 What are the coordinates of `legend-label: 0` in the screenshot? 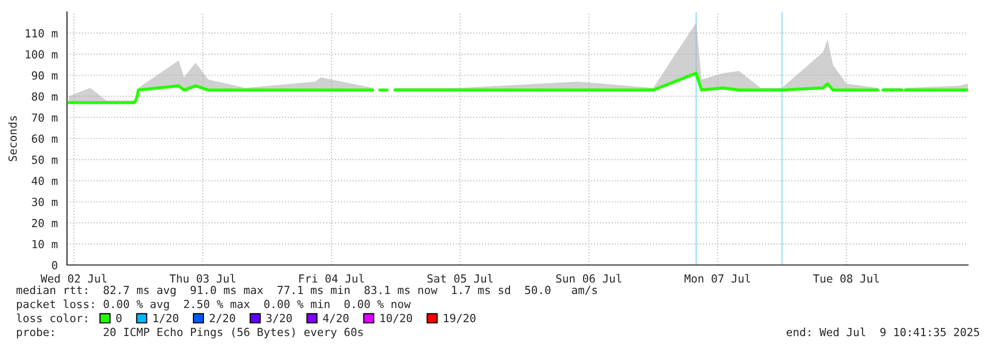 It's located at (119, 318).